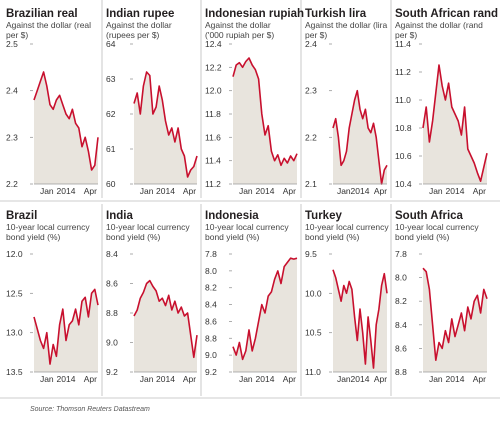  I want to click on y-tick-label: 13.5, so click(14, 372).